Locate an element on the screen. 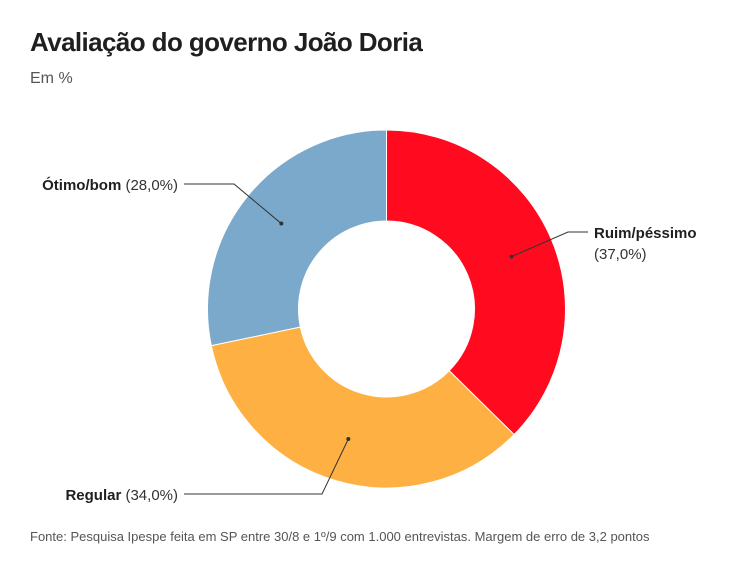  label-ruim-pessimo: Ruim/péssimo is located at coordinates (645, 233).